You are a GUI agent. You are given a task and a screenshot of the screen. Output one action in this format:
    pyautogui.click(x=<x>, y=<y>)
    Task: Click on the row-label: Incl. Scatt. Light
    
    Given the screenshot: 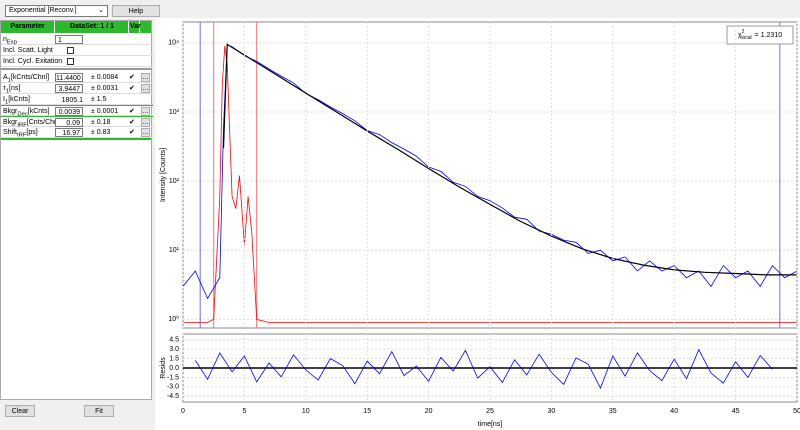 What is the action you would take?
    pyautogui.click(x=28, y=50)
    